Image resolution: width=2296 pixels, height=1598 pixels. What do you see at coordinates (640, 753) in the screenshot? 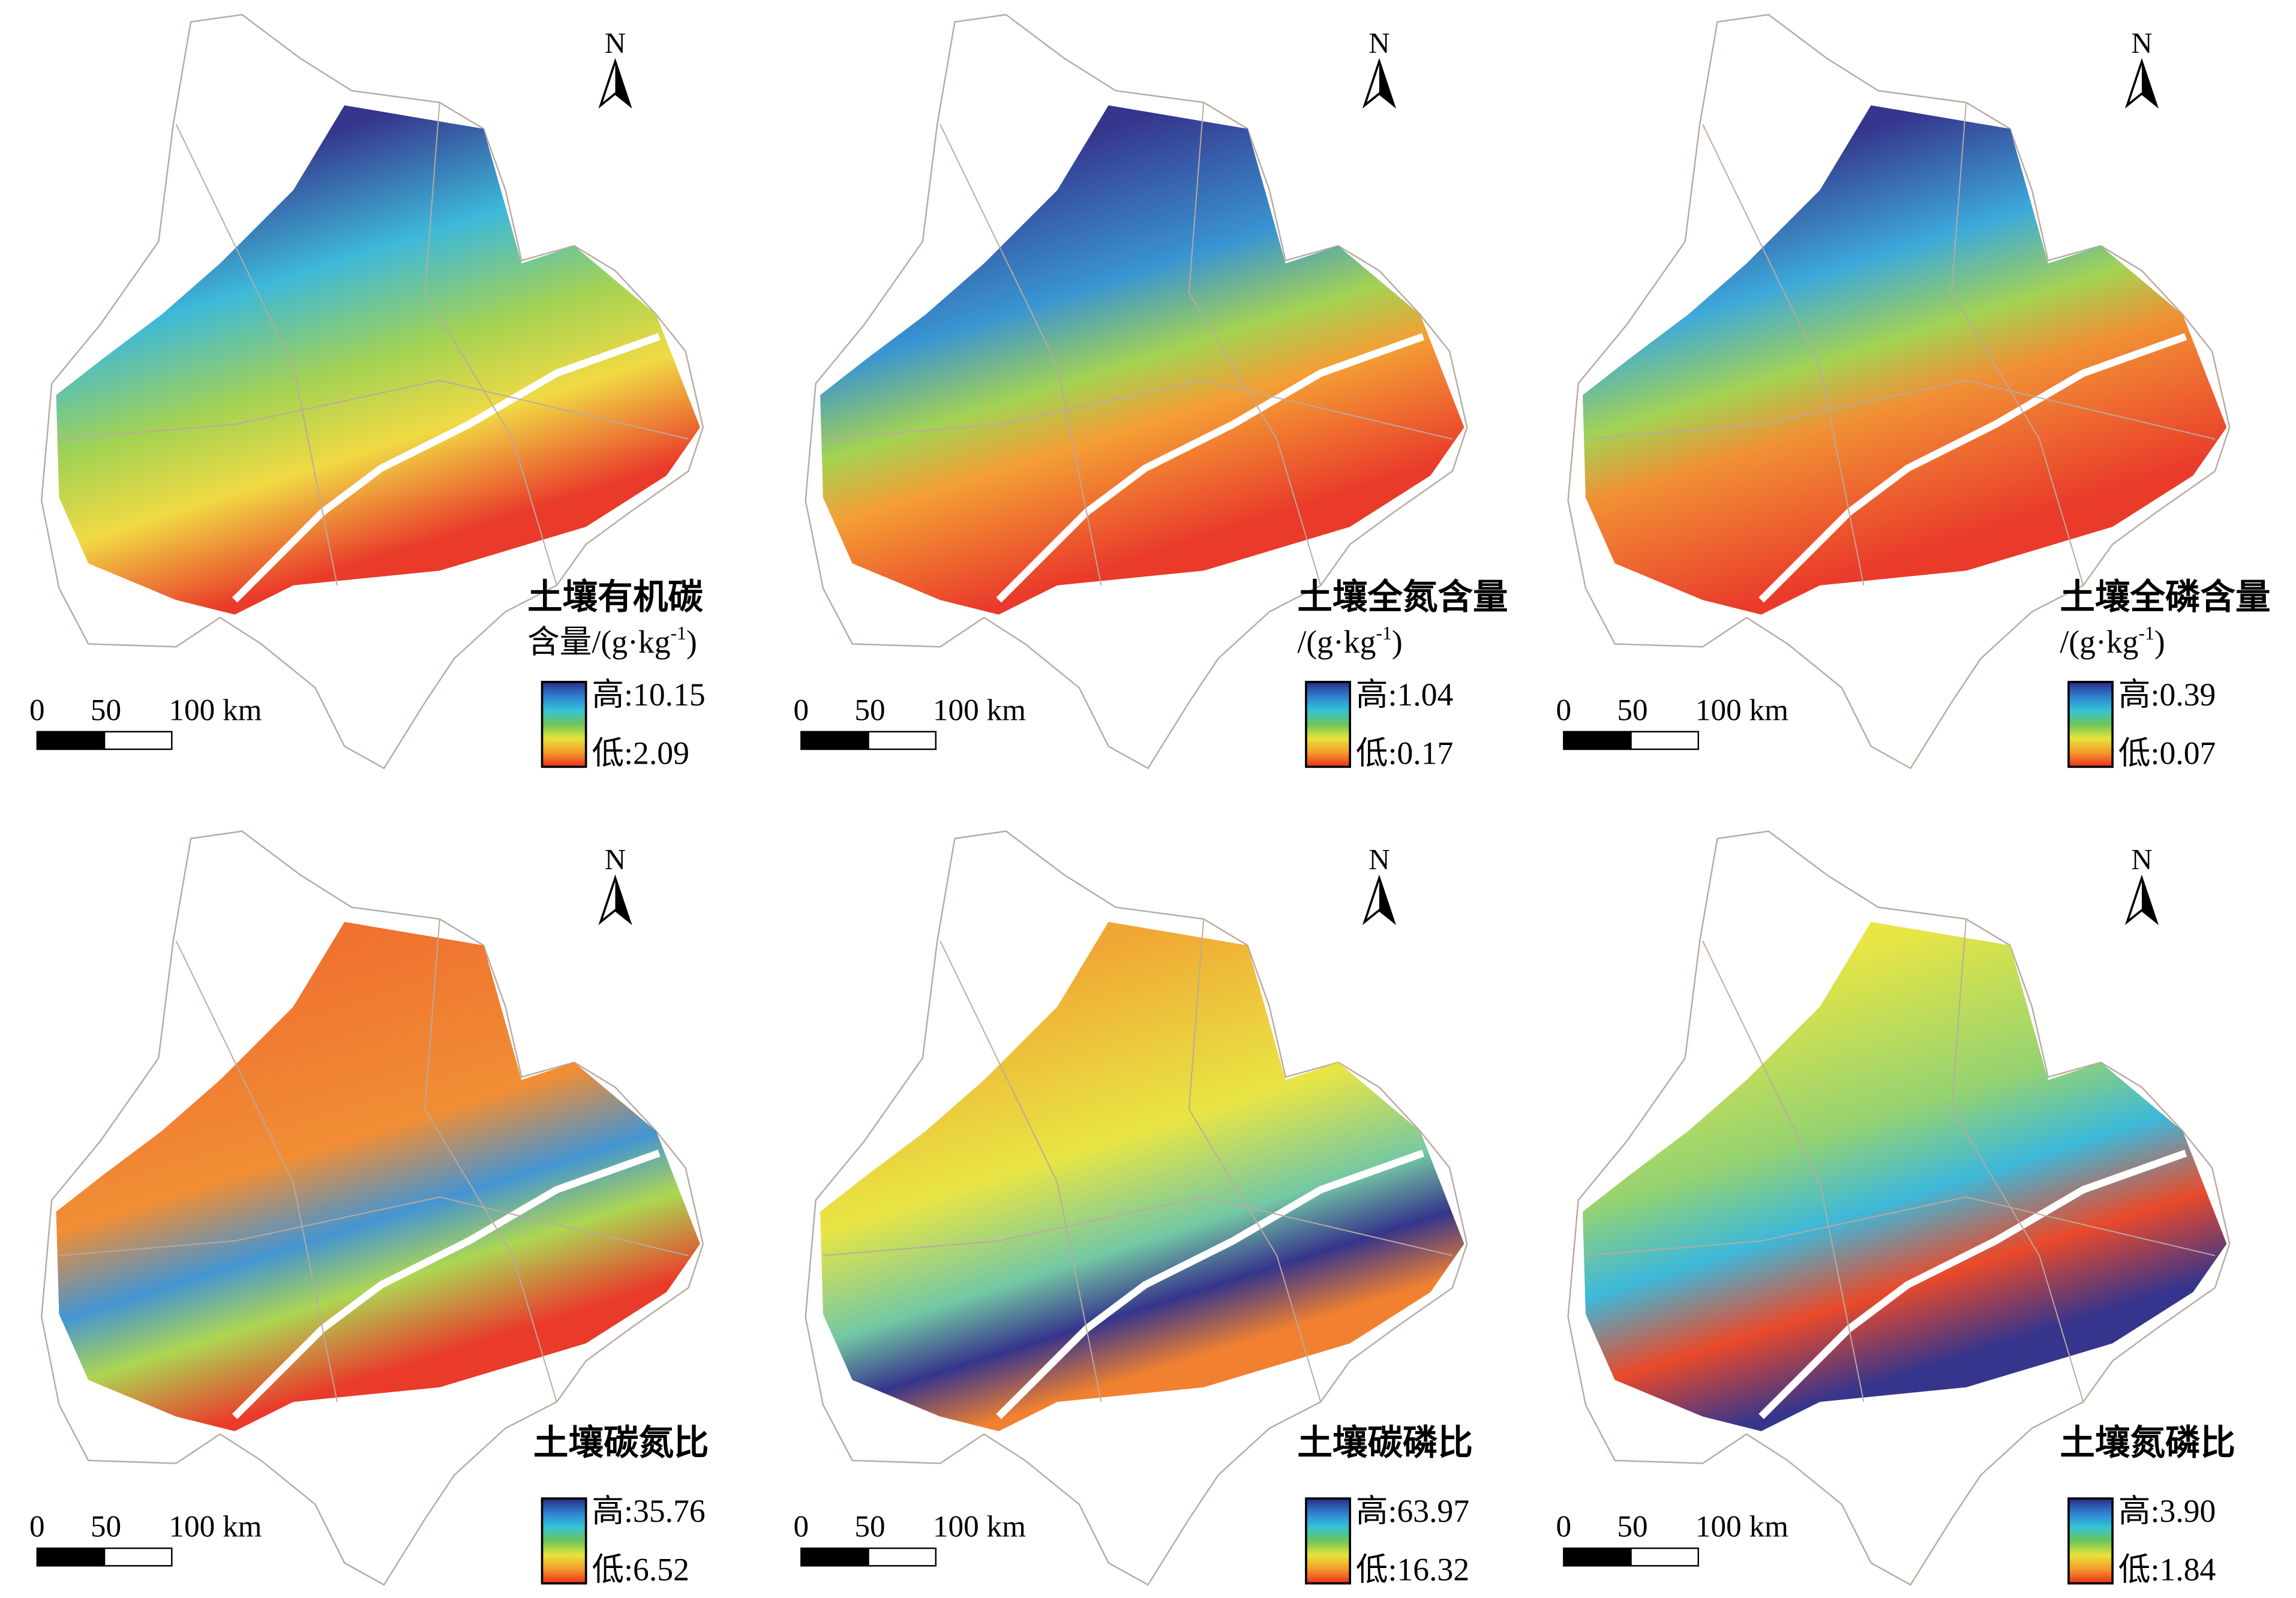
I see `legend-low: 低:2.09` at bounding box center [640, 753].